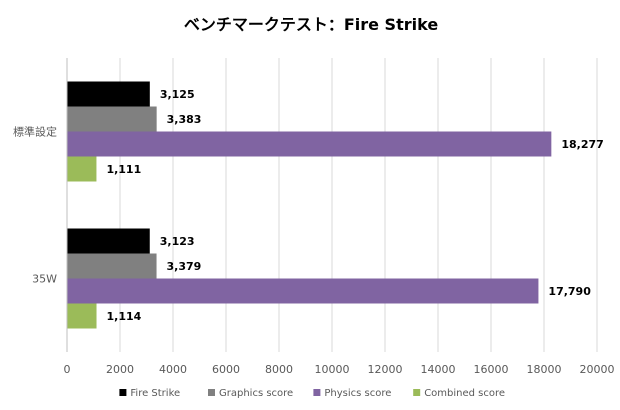 This screenshot has width=620, height=410. Describe the element at coordinates (124, 316) in the screenshot. I see `data-label: 1,114` at that location.